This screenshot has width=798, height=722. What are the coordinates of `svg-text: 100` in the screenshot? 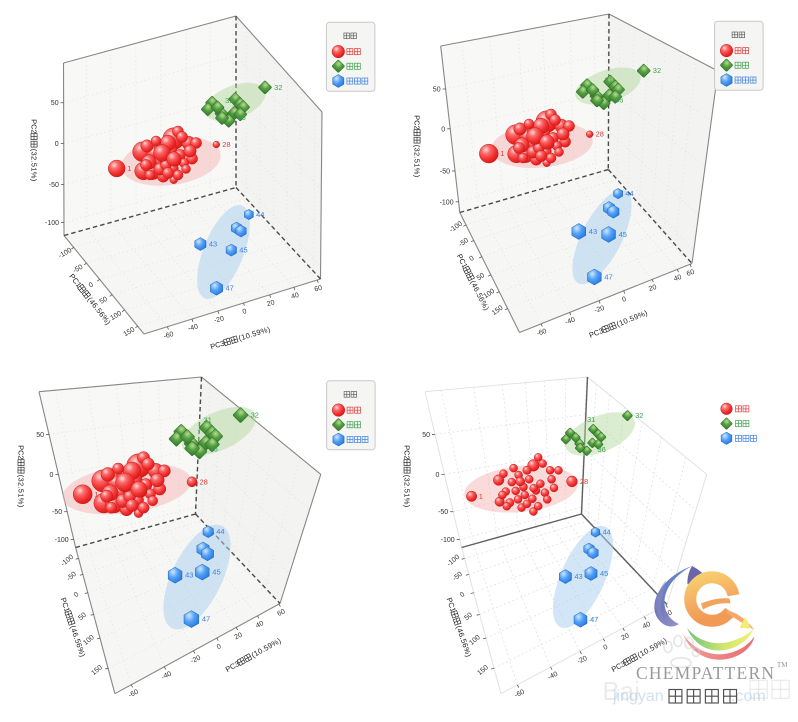 It's located at (116, 316).